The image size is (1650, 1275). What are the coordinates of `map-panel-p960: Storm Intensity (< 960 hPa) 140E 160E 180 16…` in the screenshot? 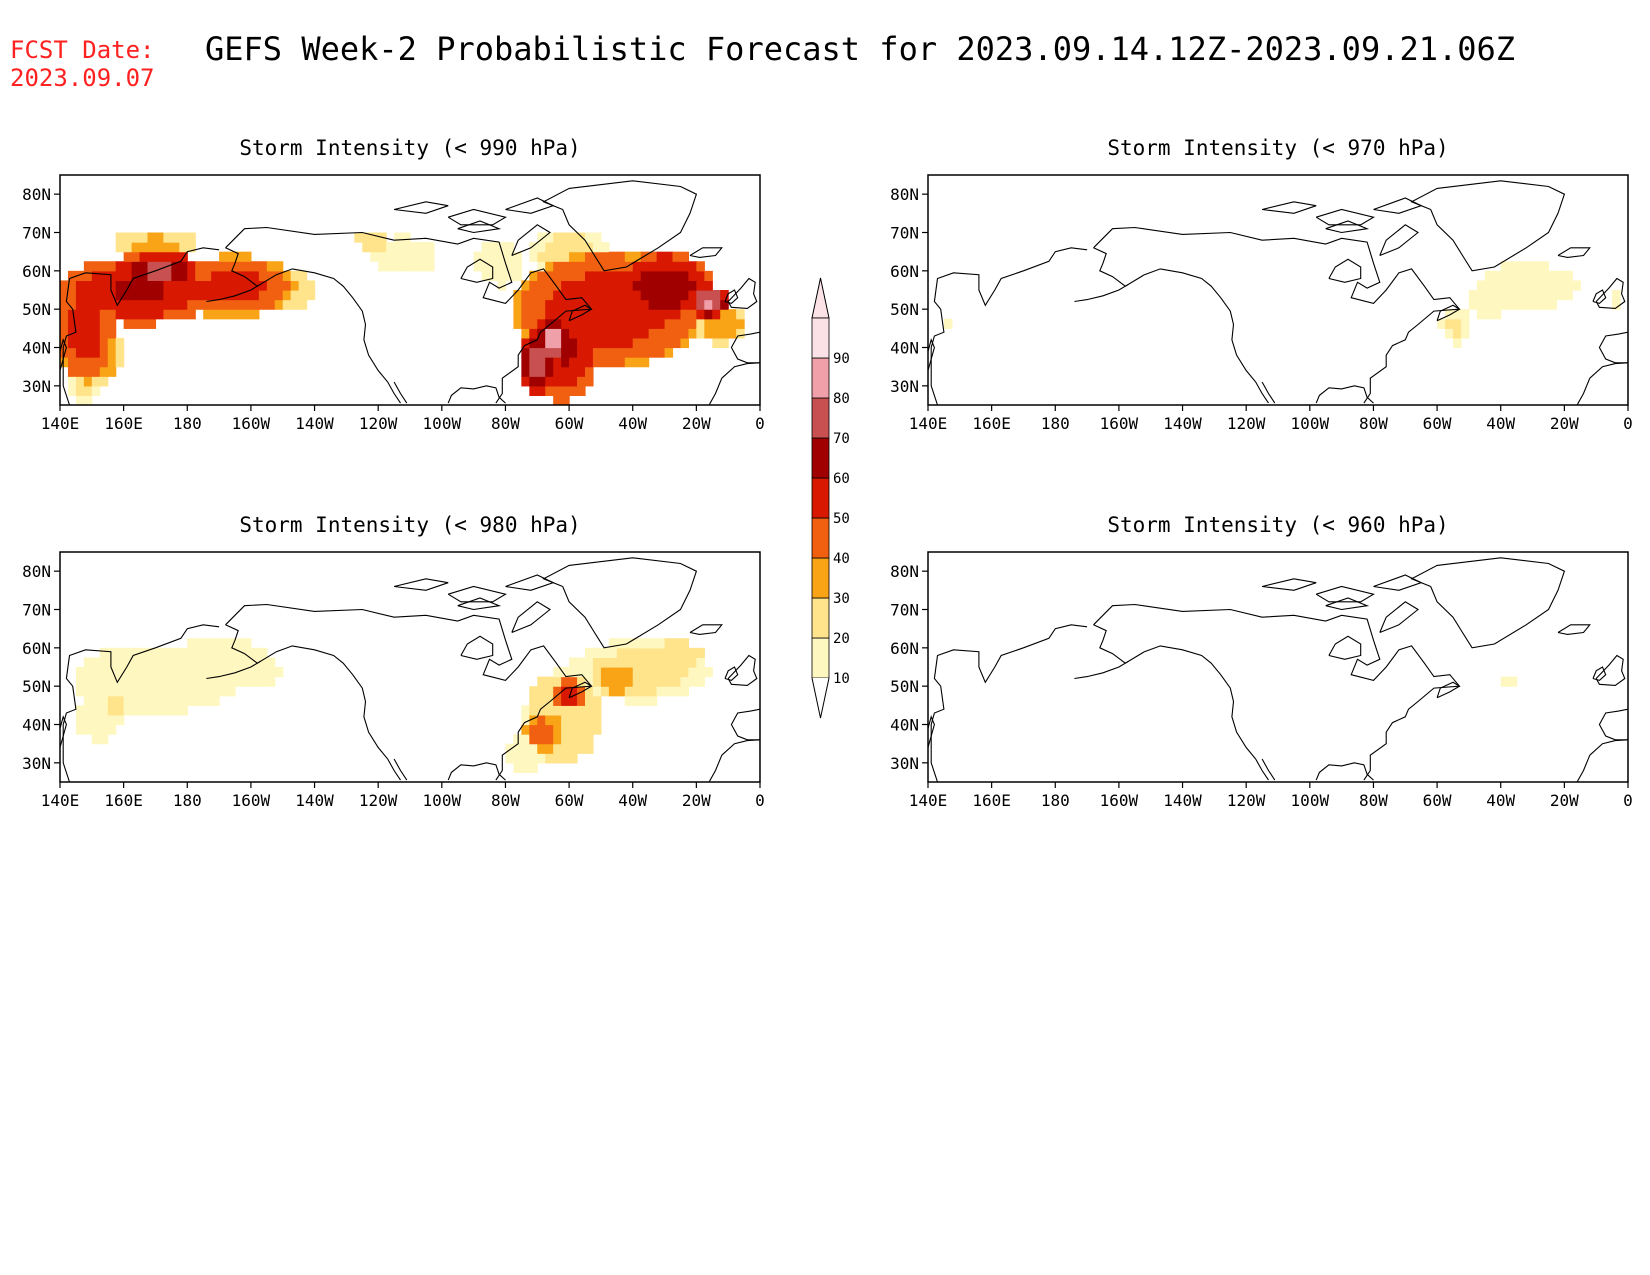 It's located at (1261, 661).